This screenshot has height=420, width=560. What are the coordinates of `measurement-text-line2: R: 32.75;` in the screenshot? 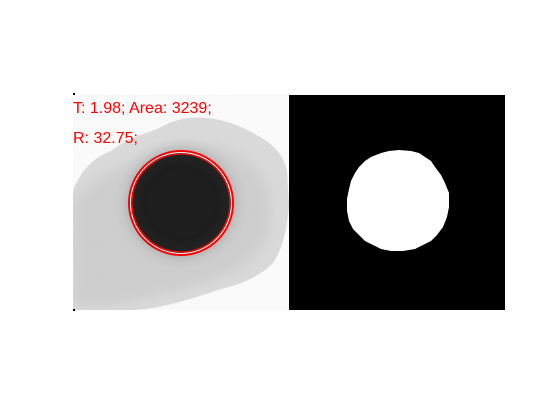 It's located at (105, 139).